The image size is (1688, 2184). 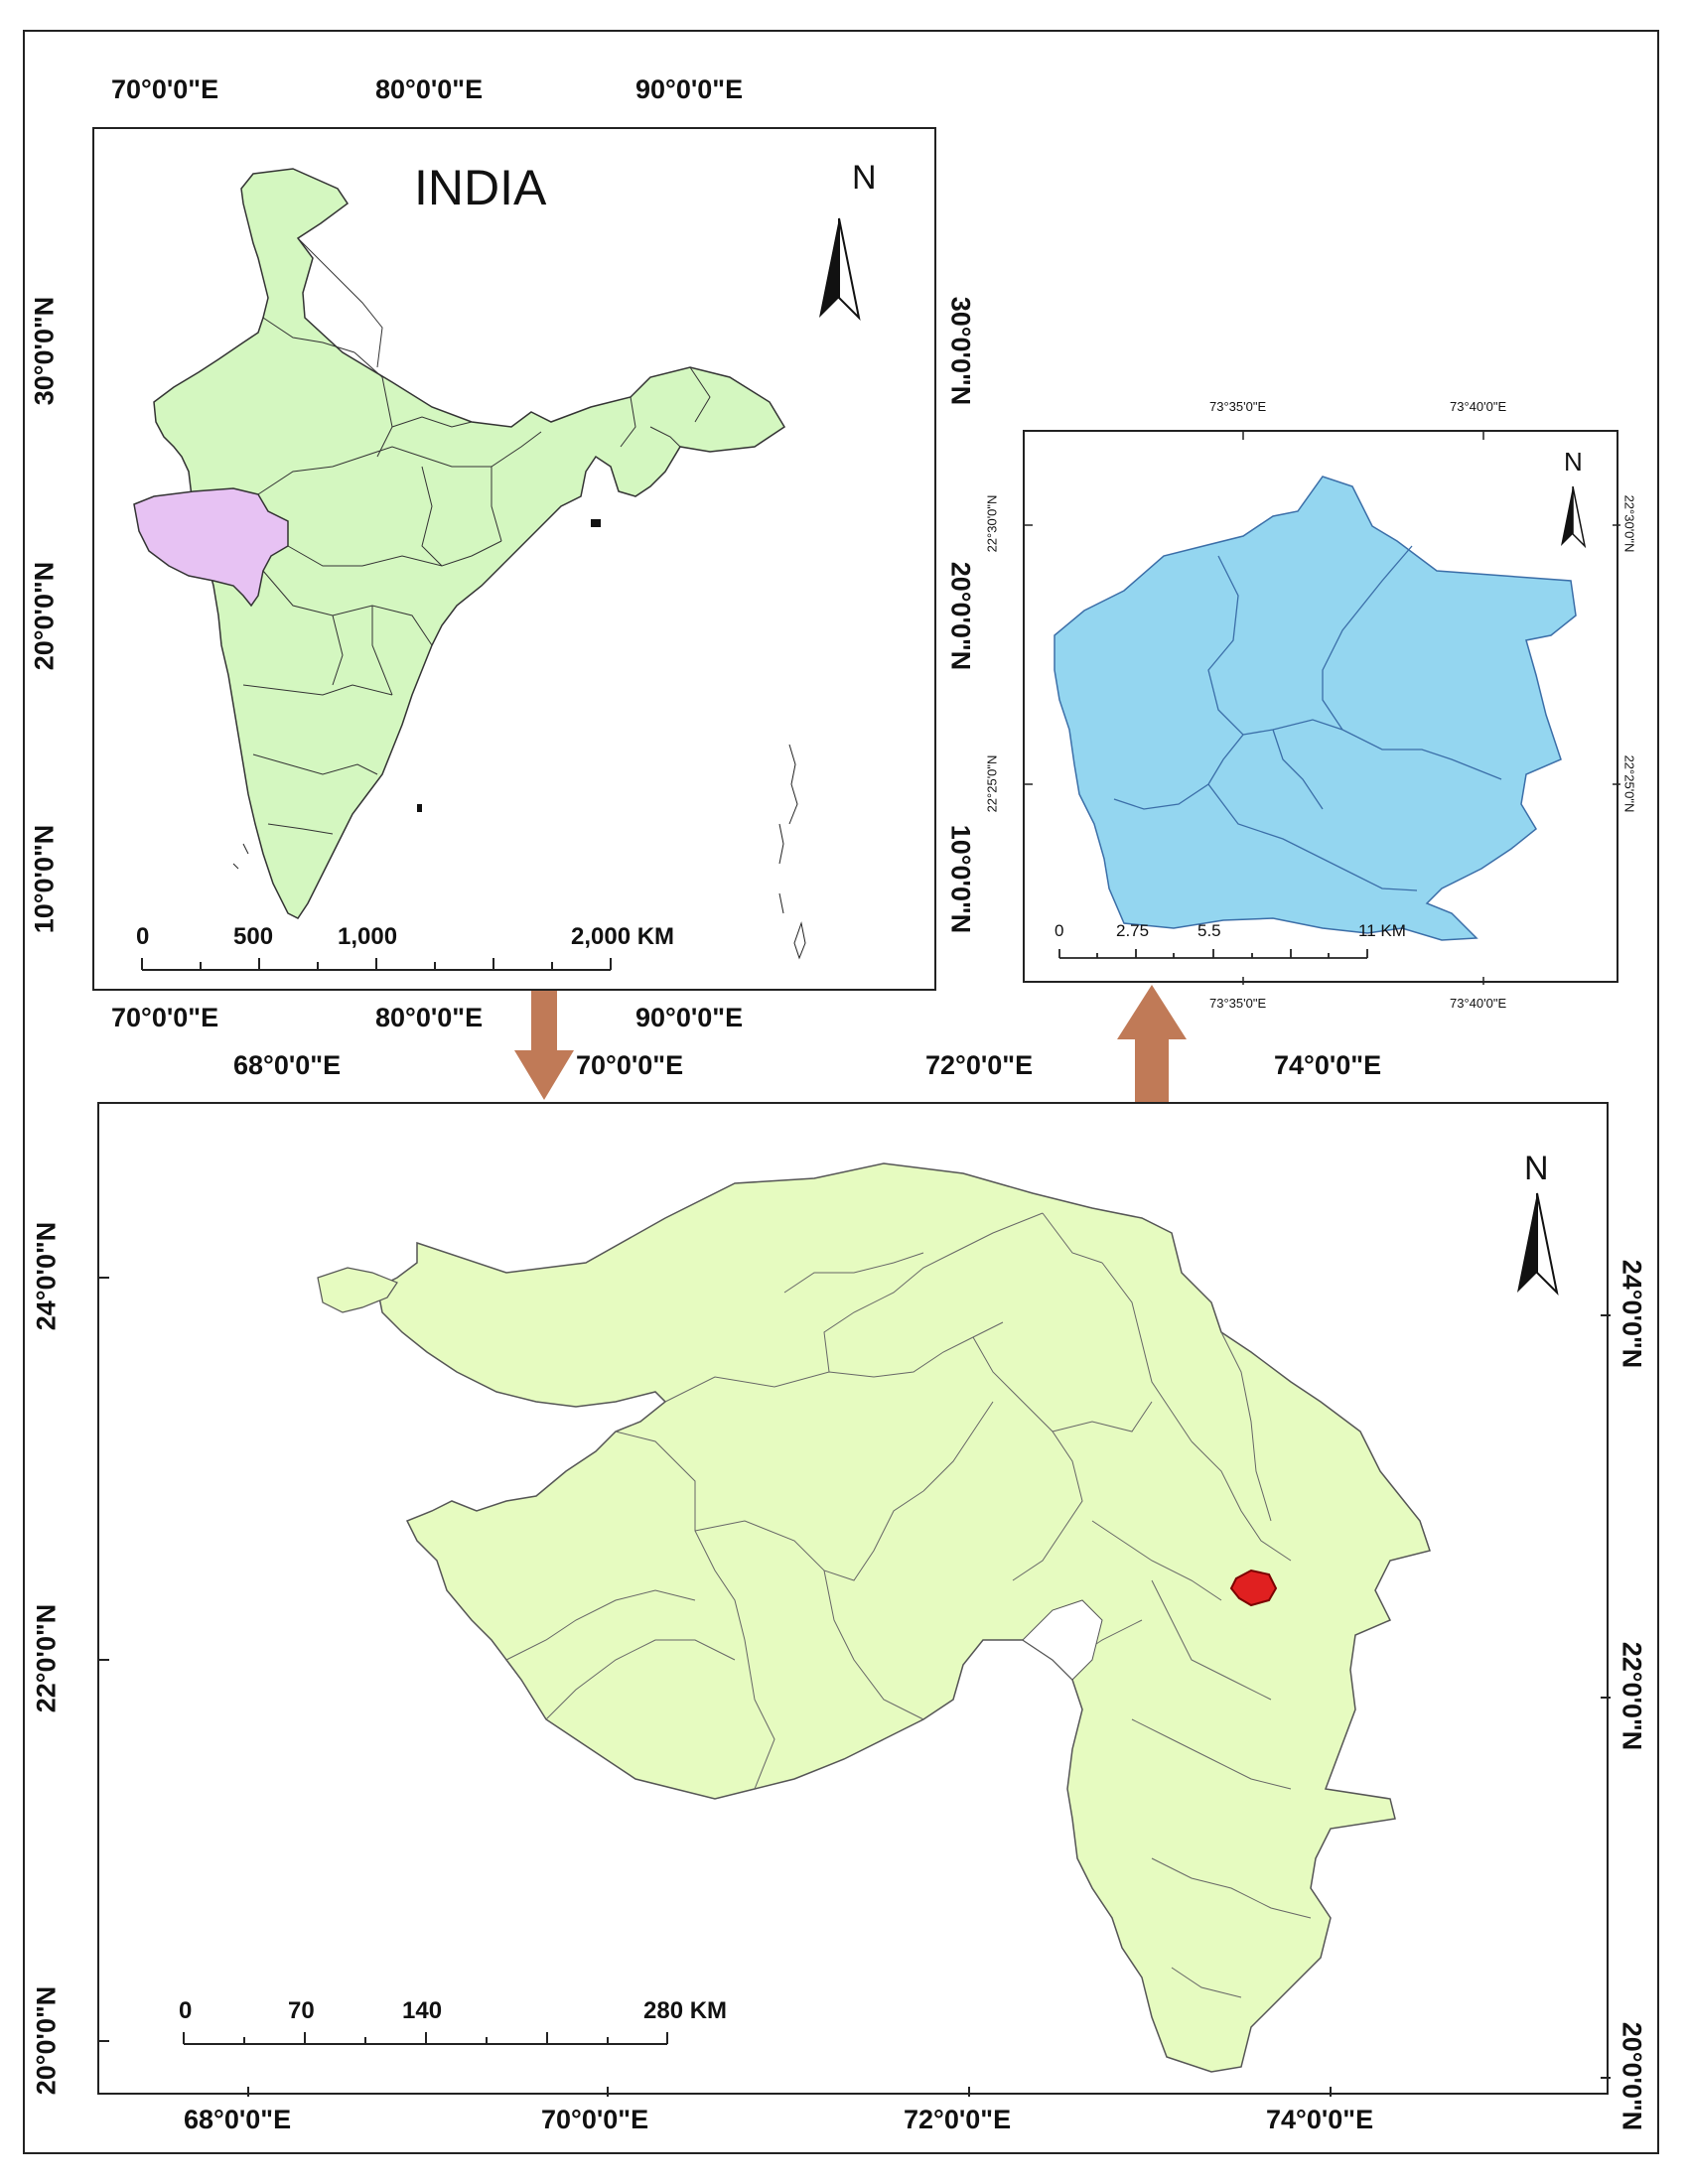 I want to click on india-north-label: N, so click(x=864, y=178).